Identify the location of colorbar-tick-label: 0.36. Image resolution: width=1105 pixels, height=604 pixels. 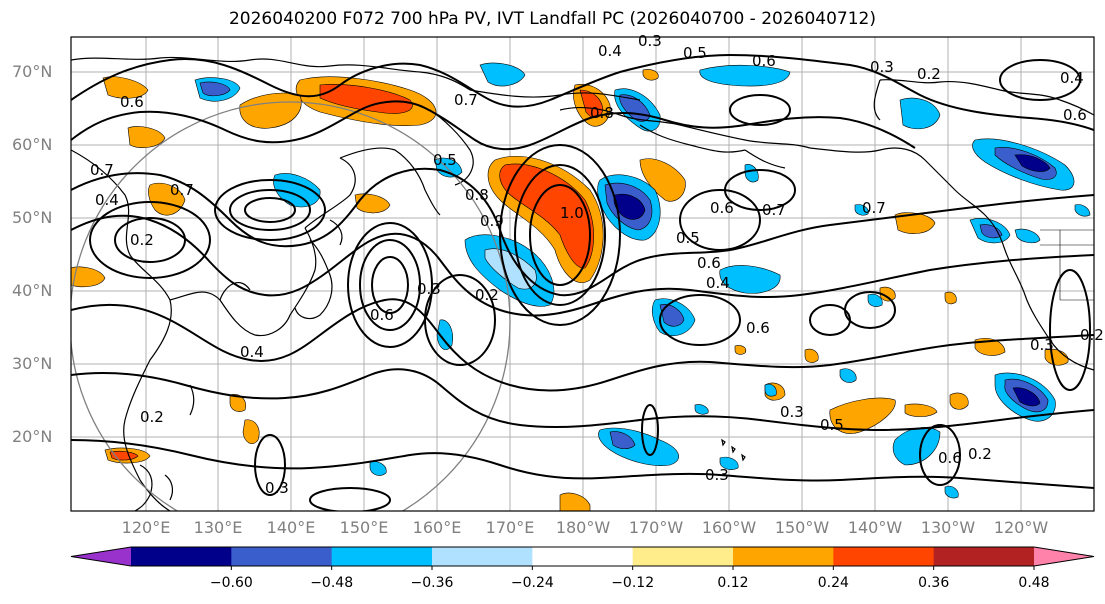
(934, 583).